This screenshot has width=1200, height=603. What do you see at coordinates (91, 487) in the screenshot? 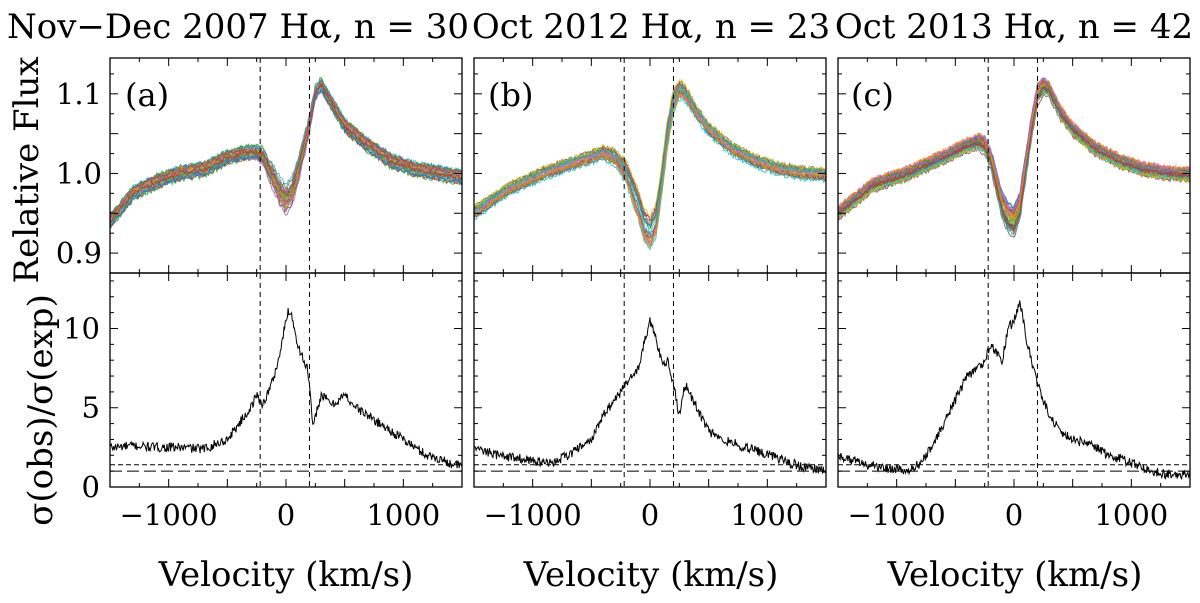
I see `y-tick-label: 0` at bounding box center [91, 487].